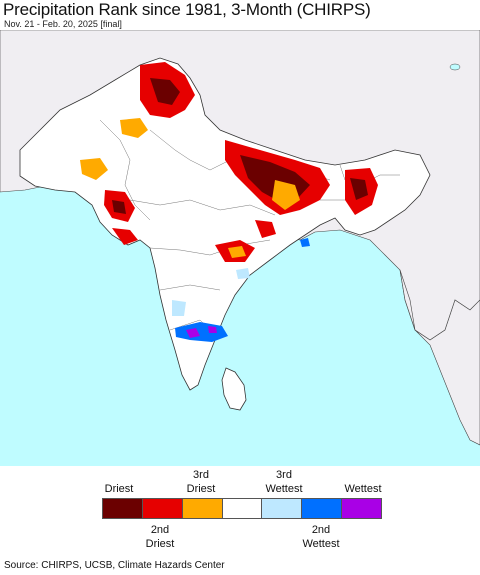 This screenshot has height=575, width=480. I want to click on east-third-wet, so click(243, 273).